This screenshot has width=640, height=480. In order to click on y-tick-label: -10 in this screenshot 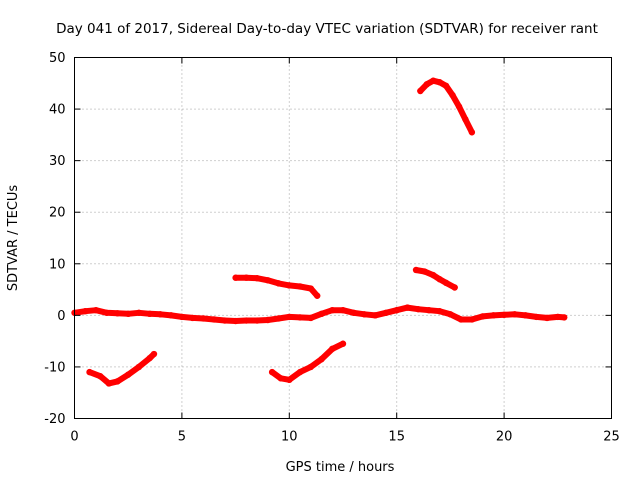, I will do `click(54, 367)`.